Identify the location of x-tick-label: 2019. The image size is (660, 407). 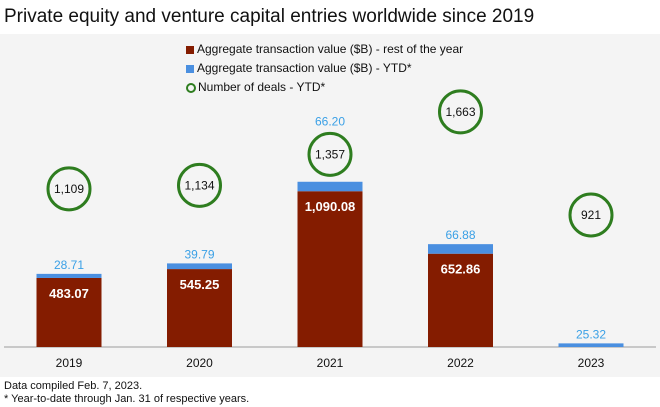
(69, 363).